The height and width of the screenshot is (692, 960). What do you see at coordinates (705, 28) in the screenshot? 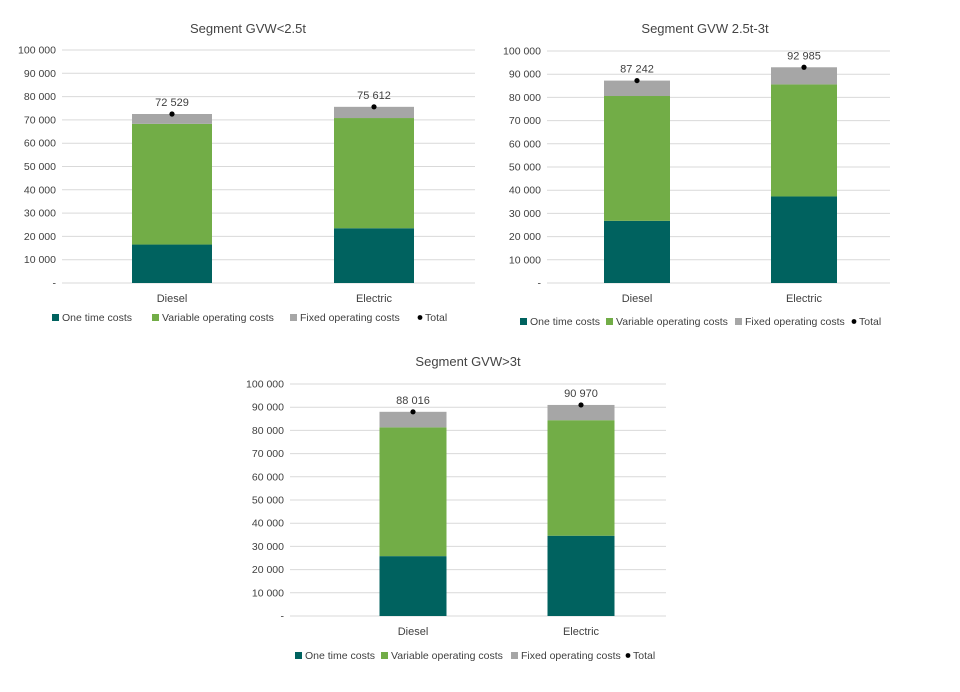
I see `chart-title: Segment GVW 2.5t-3t` at bounding box center [705, 28].